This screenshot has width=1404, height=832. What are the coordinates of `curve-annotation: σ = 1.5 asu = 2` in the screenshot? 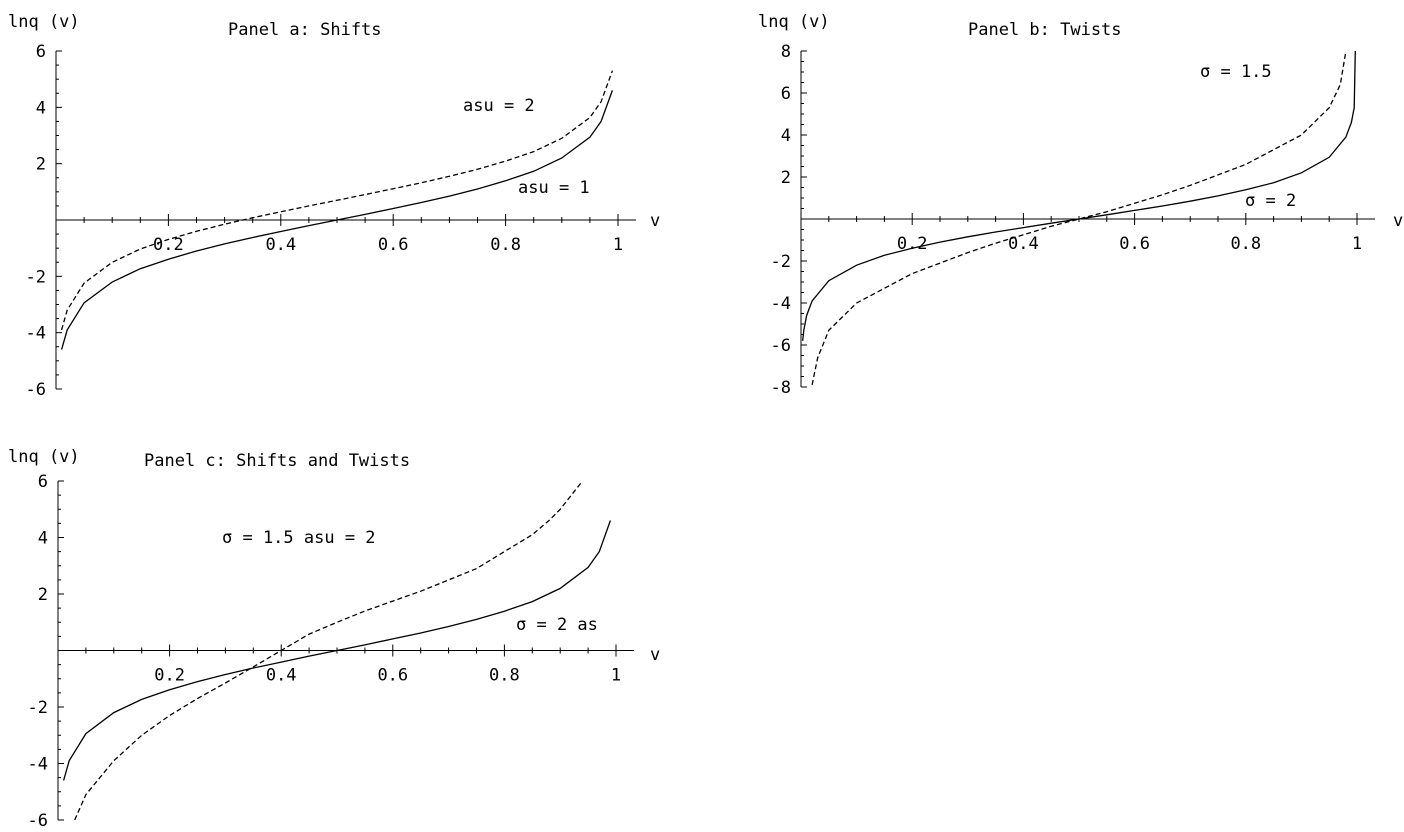 It's located at (299, 538).